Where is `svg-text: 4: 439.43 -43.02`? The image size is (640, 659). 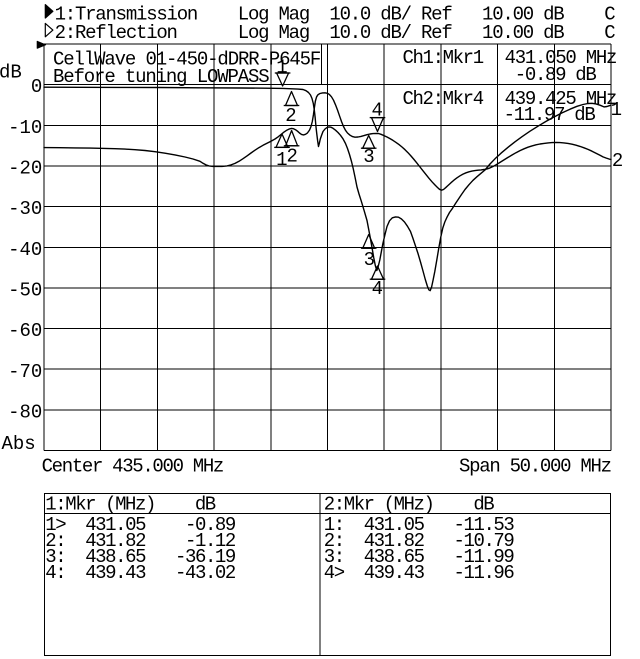 svg-text: 4: 439.43 -43.02 is located at coordinates (140, 573).